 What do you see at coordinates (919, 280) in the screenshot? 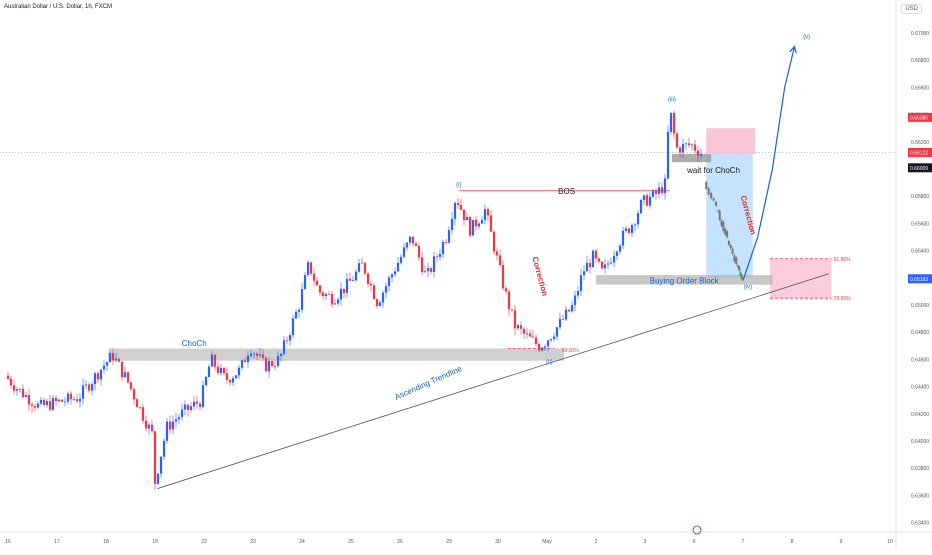
I see `price-axis-label: 0.65193` at bounding box center [919, 280].